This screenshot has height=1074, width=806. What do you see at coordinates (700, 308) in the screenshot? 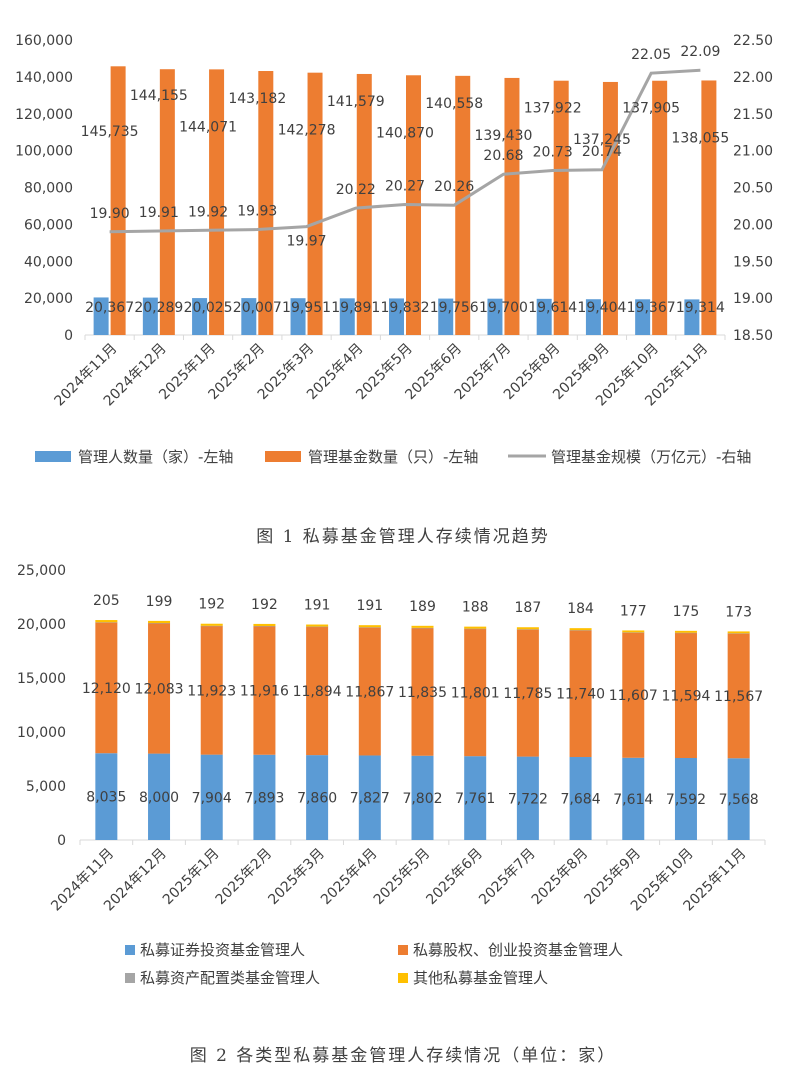
I see `data-label-manager-count: 19,314` at bounding box center [700, 308].